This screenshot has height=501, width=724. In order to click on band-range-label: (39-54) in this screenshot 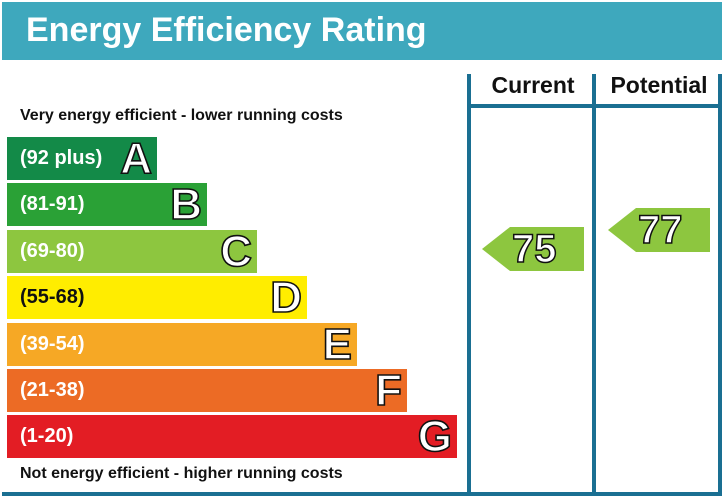, I will do `click(52, 344)`.